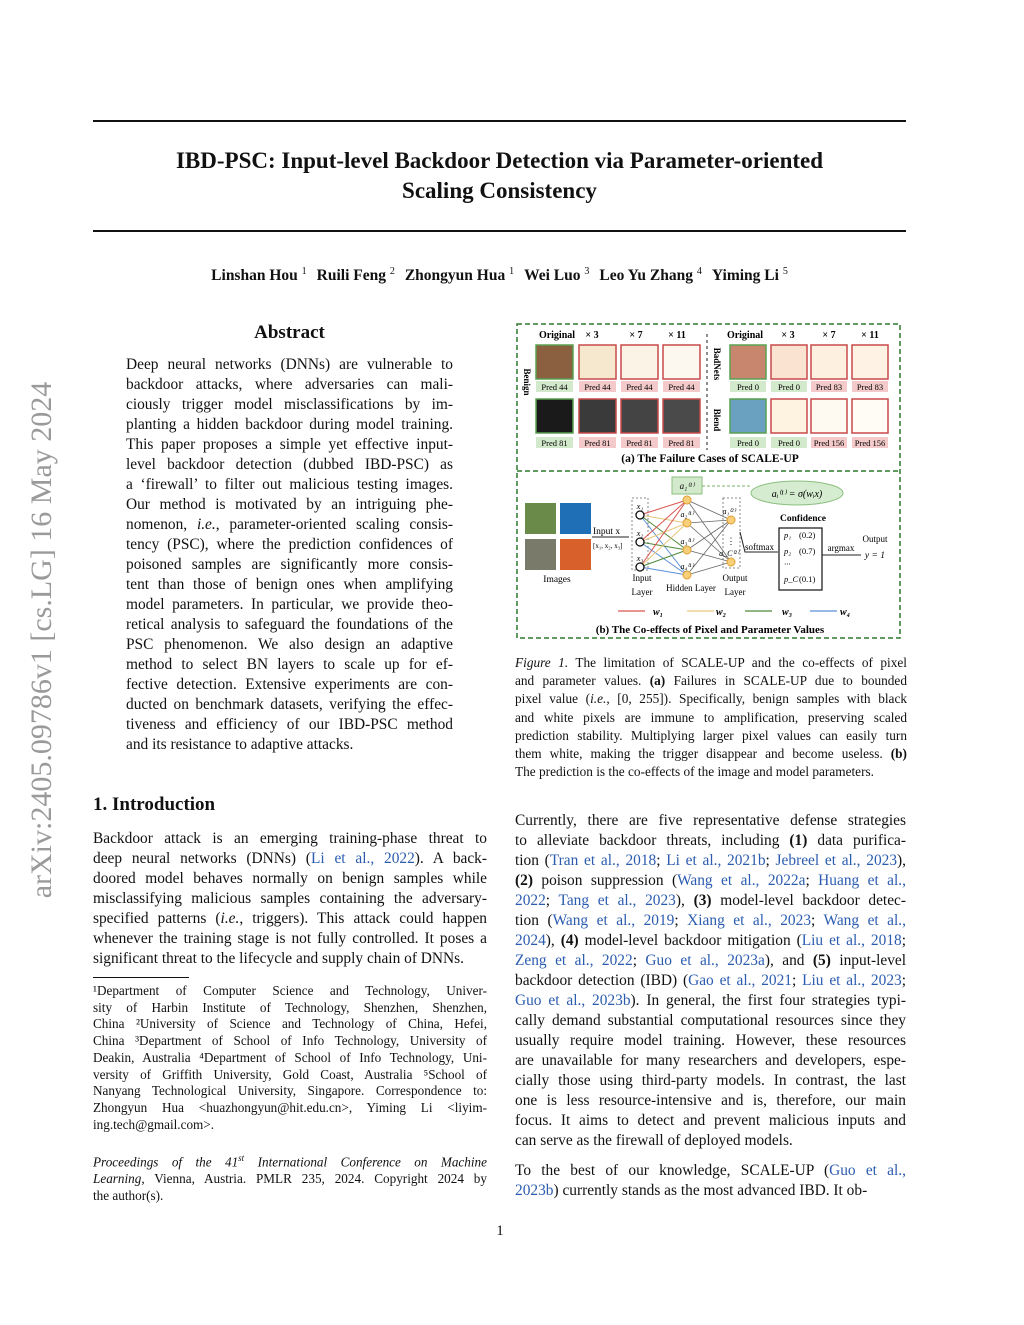 The height and width of the screenshot is (1325, 1024). Describe the element at coordinates (687, 541) in the screenshot. I see `hidden-node-label: a₃⁽¹⁾` at that location.